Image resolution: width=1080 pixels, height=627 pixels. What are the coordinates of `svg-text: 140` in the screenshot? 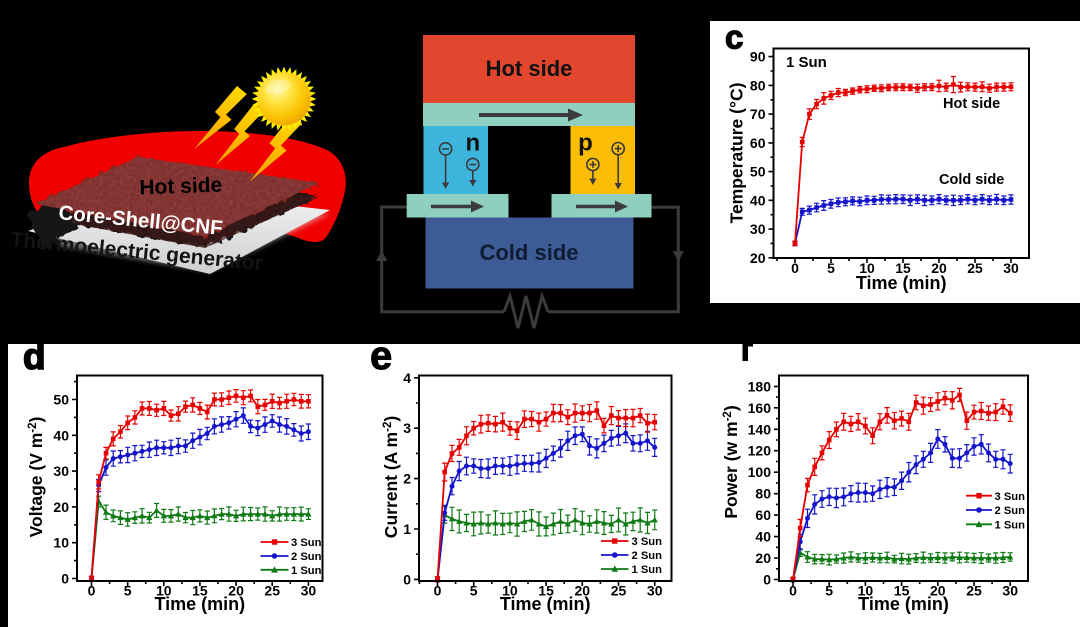 It's located at (760, 429).